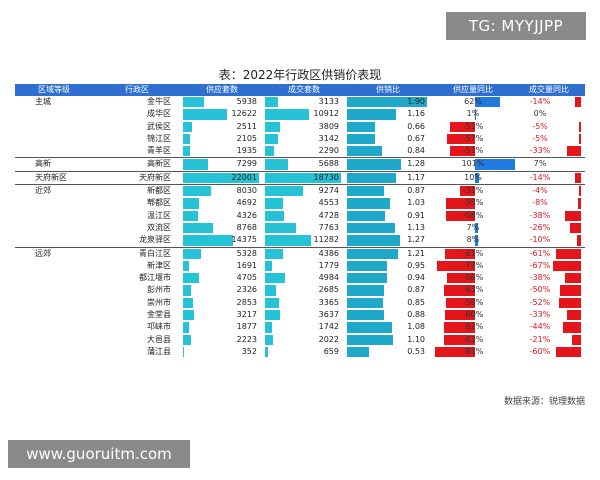 This screenshot has height=480, width=600. What do you see at coordinates (300, 315) in the screenshot?
I see `table-row: 金堂县 3217 3637 0.88 -60% -33%` at bounding box center [300, 315].